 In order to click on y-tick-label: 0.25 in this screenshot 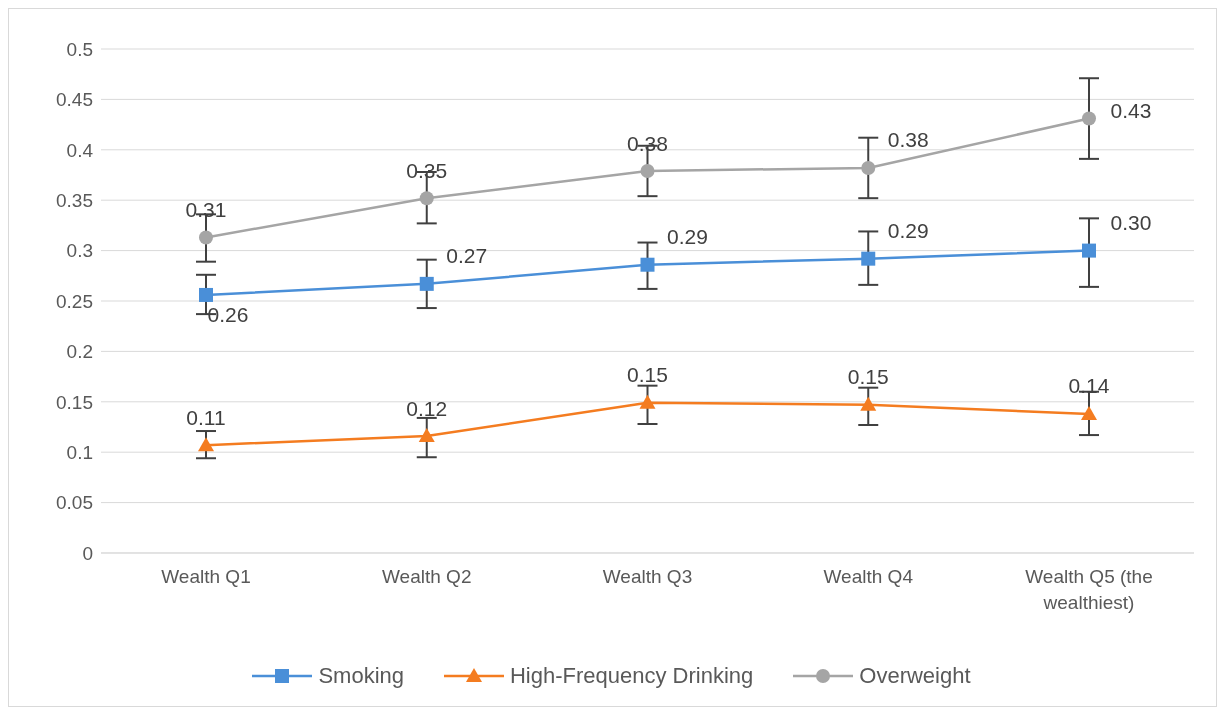, I will do `click(74, 301)`.